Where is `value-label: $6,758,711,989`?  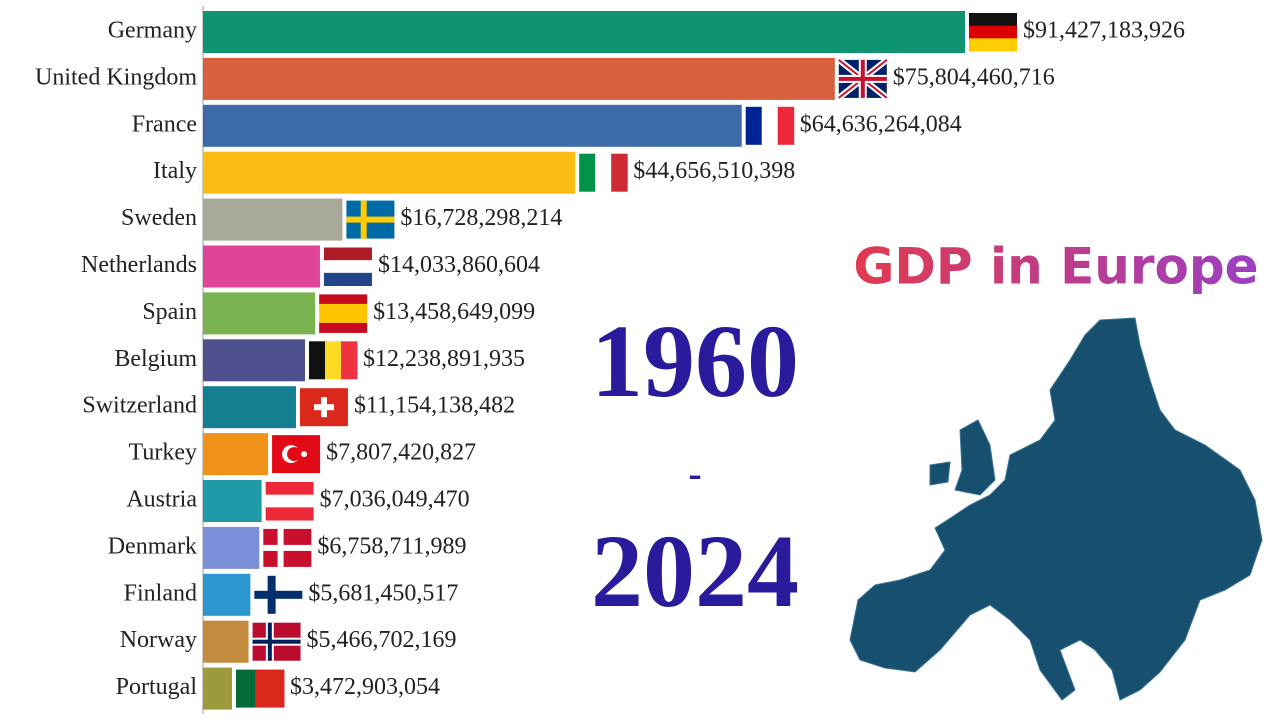
value-label: $6,758,711,989 is located at coordinates (391, 546).